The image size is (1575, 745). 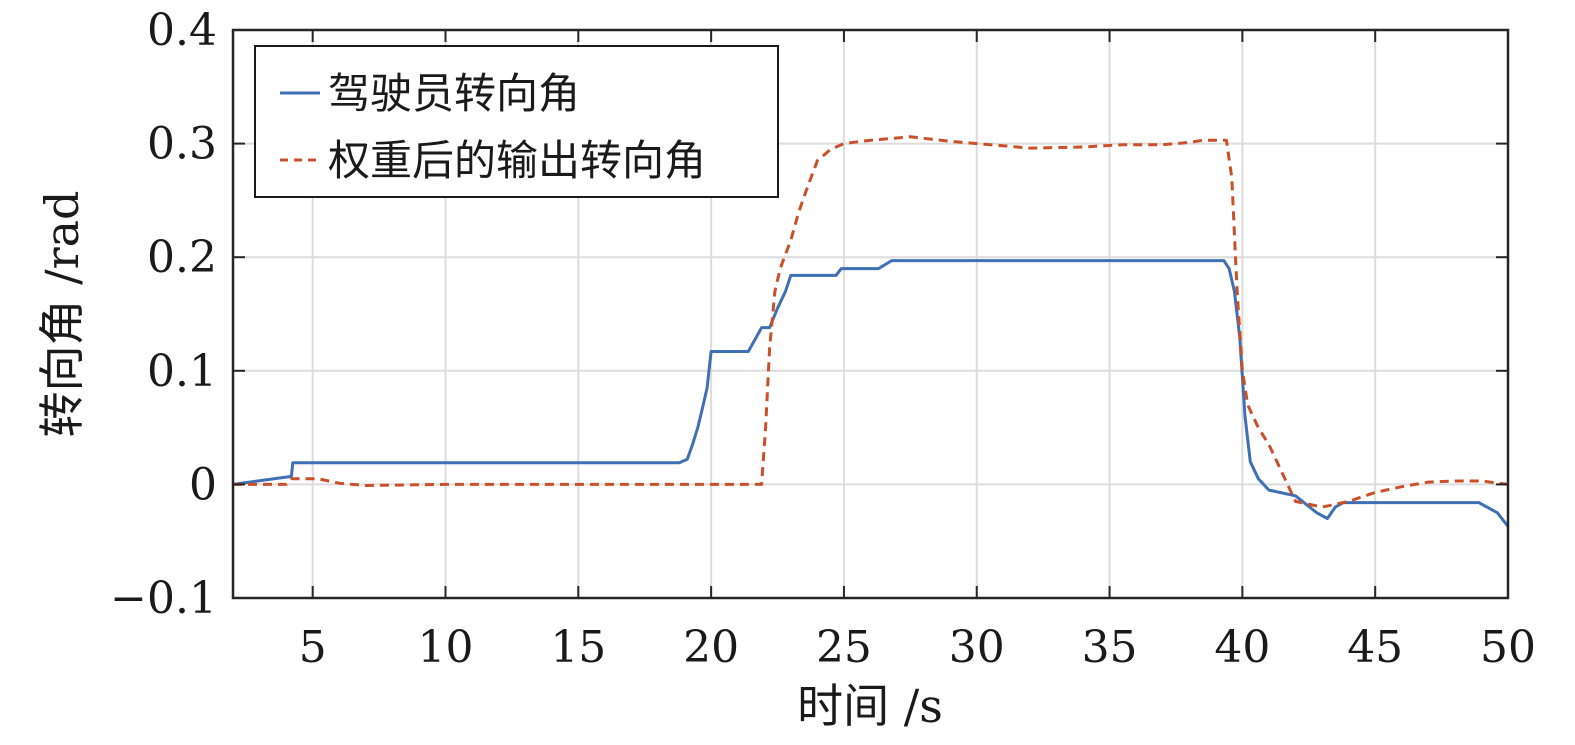 I want to click on y-tick-label: −0.1, so click(x=163, y=598).